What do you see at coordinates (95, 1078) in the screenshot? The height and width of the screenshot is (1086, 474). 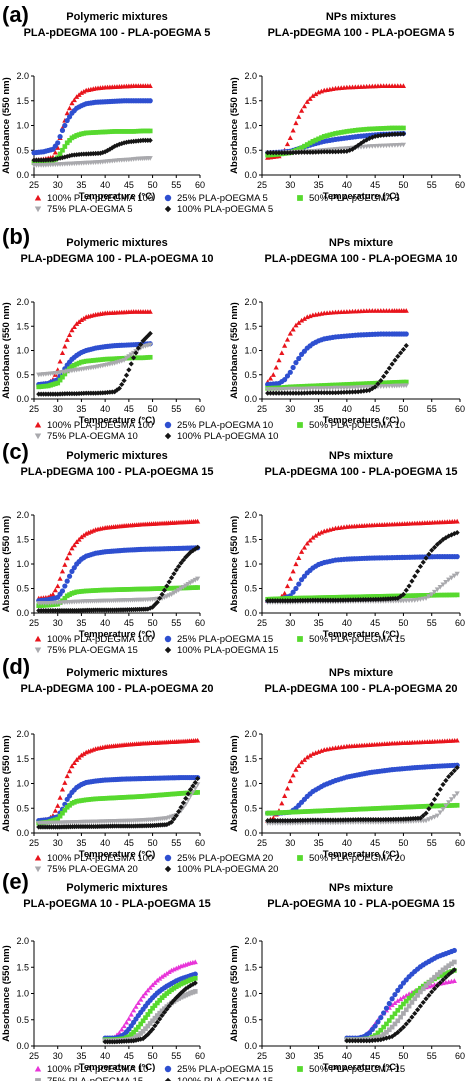 I see `legend-label: 75% PLA-pOEGMA 15` at bounding box center [95, 1078].